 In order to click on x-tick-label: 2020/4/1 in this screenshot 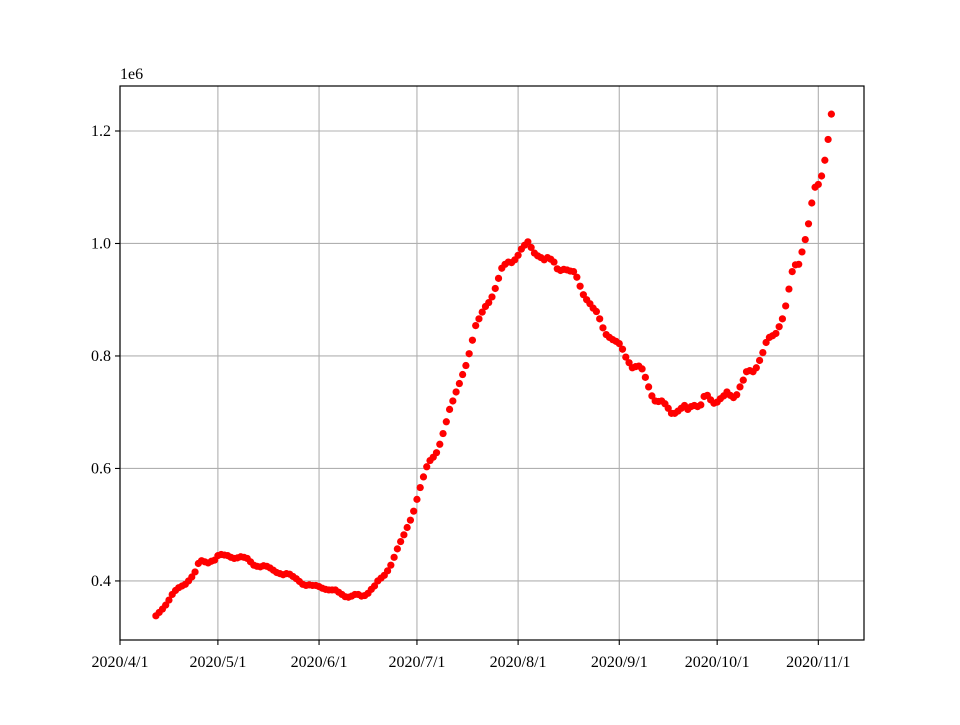, I will do `click(120, 662)`.